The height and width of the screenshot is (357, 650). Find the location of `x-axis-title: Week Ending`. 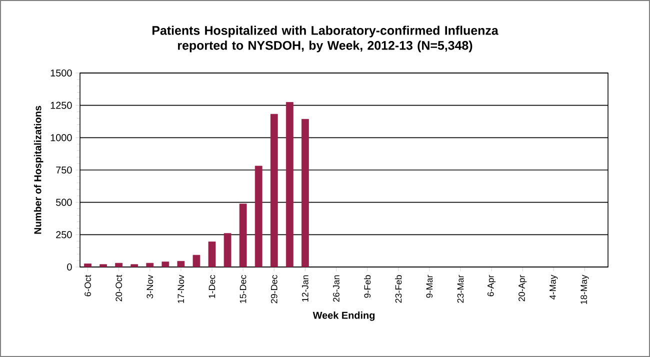

x-axis-title: Week Ending is located at coordinates (343, 316).